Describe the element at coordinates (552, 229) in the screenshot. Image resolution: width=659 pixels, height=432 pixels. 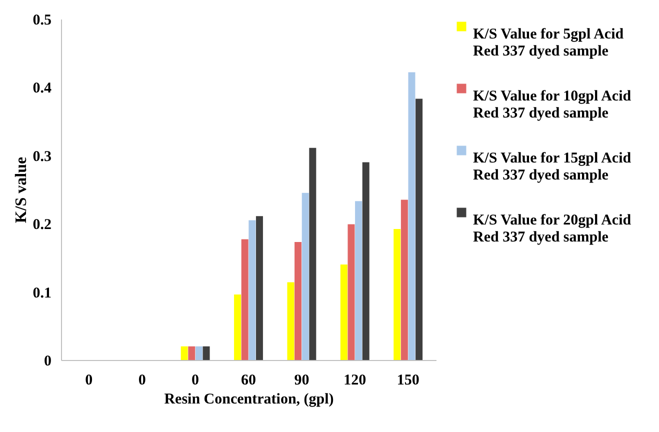
I see `legend-label: K/S Value for 20gpl Acid Red 337 dyed sample` at that location.